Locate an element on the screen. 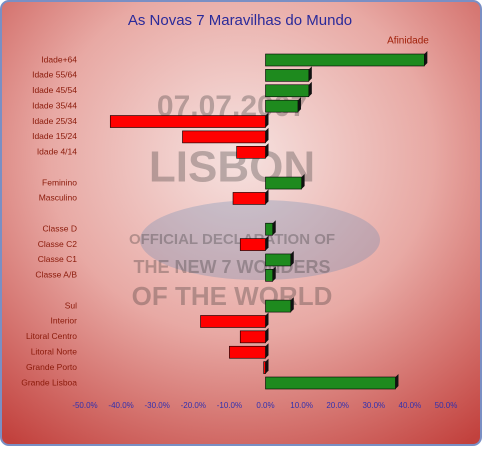 This screenshot has height=451, width=482. y-tick-label: Idade 25/34 is located at coordinates (54, 121).